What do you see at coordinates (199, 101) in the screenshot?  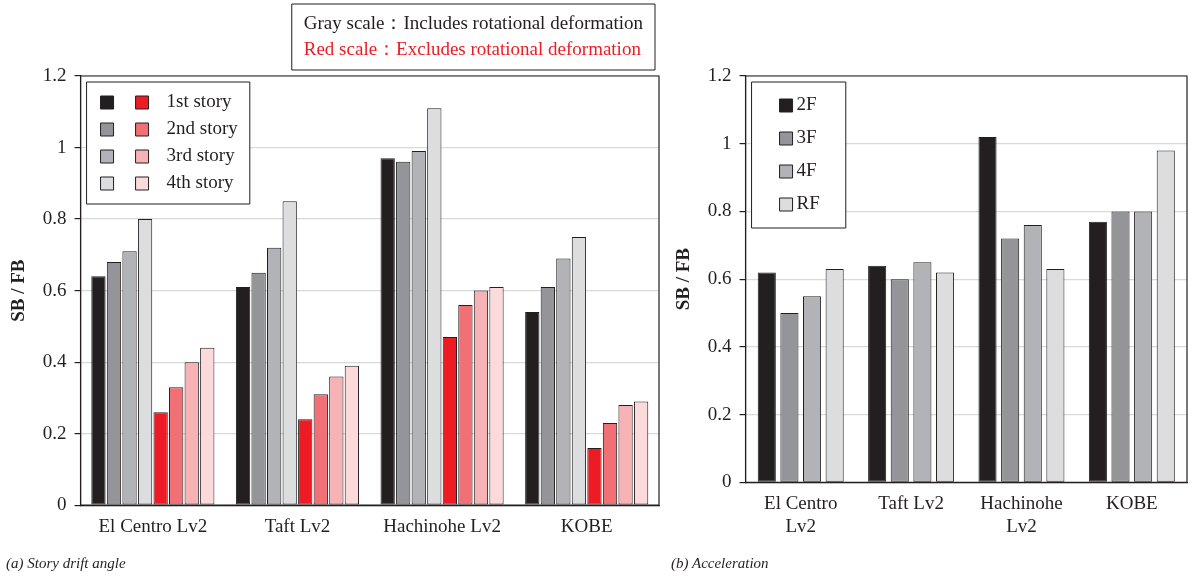 I see `legend-label: 1st story` at bounding box center [199, 101].